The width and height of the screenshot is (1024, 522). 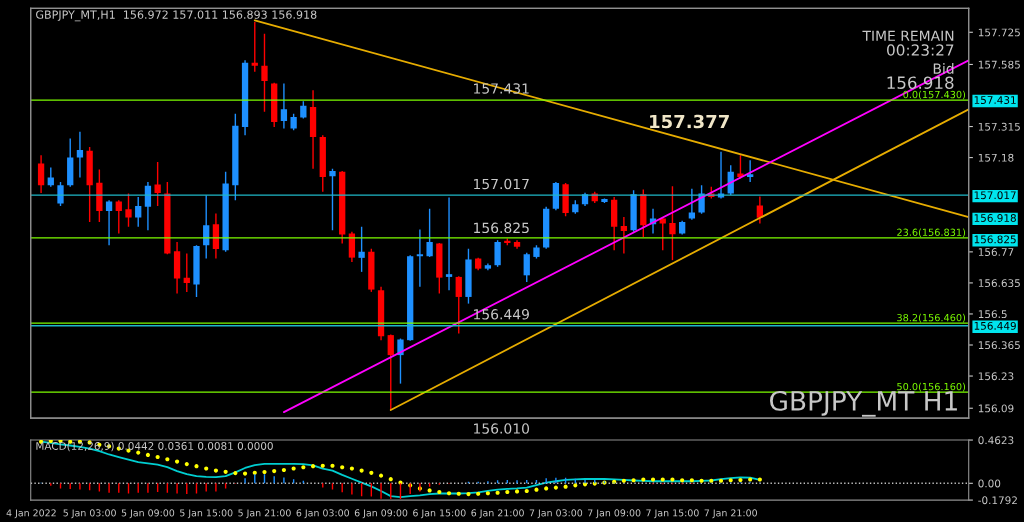 What do you see at coordinates (999, 64) in the screenshot?
I see `y-tick-label: 157.585` at bounding box center [999, 64].